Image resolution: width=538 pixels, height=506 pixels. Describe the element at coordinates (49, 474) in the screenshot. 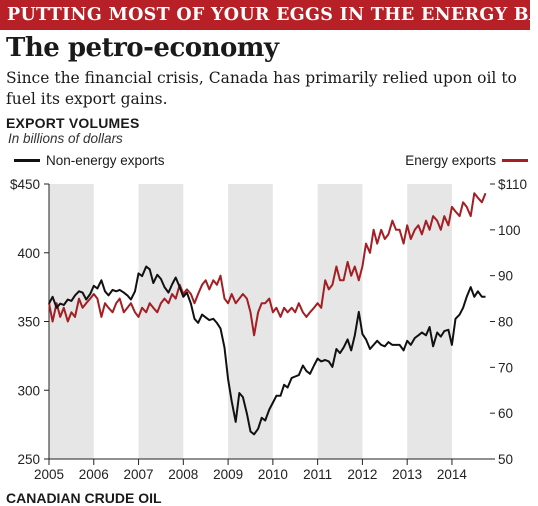

I see `x-tick-label: 2005` at that location.